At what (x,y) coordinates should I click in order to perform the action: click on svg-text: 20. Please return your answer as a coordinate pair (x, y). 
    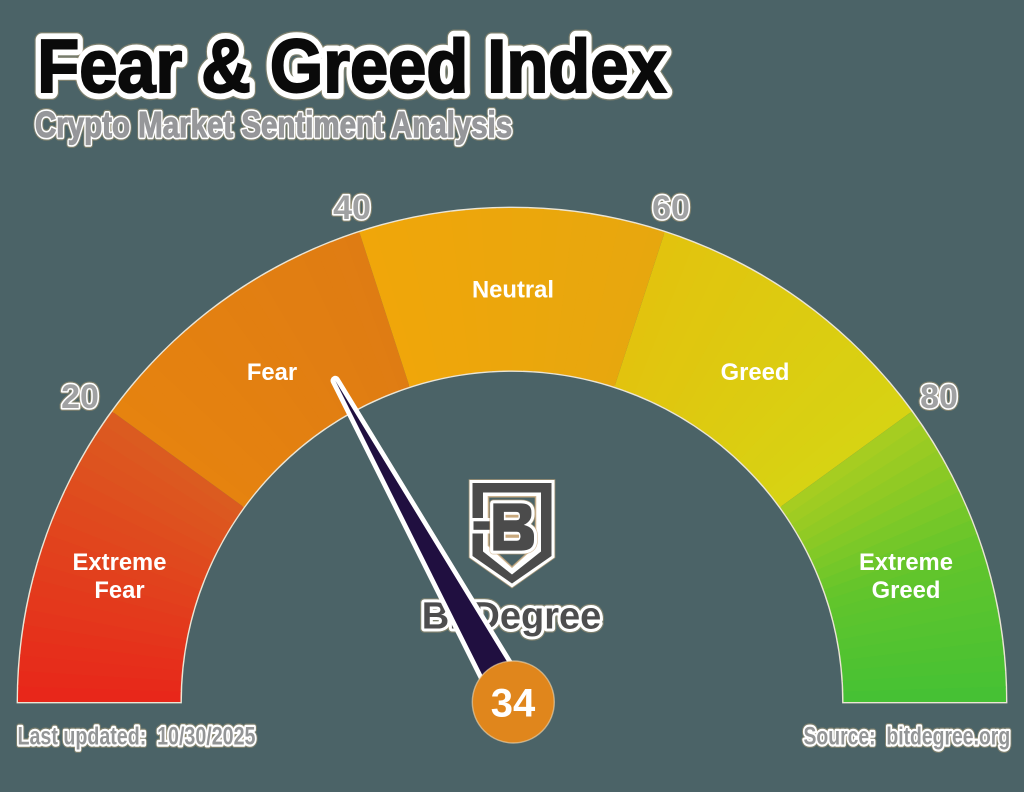
    Looking at the image, I should click on (80, 397).